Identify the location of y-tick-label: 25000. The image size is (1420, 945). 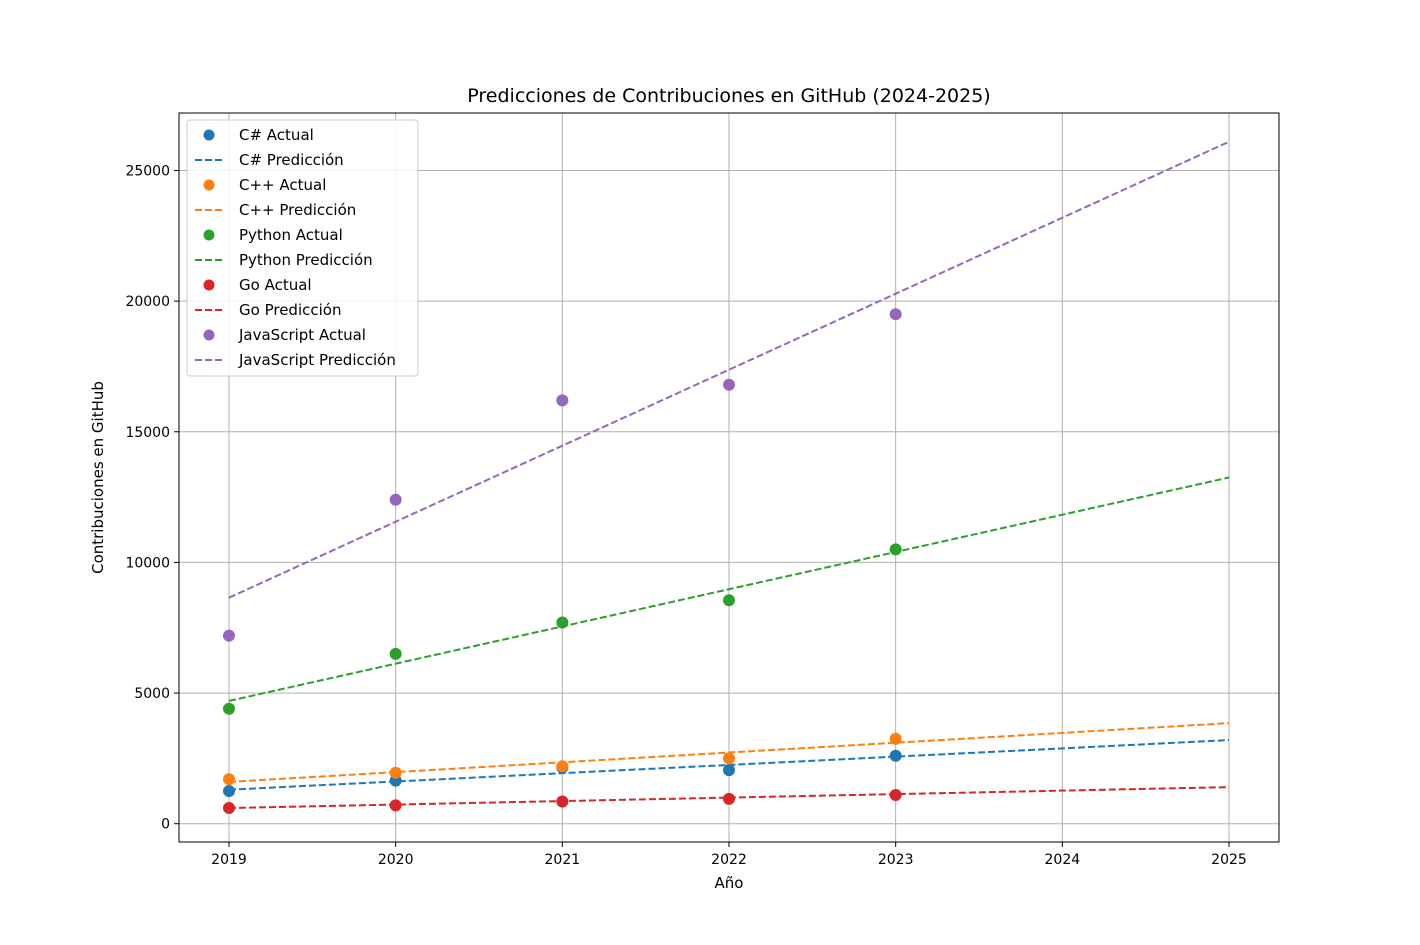
(147, 171).